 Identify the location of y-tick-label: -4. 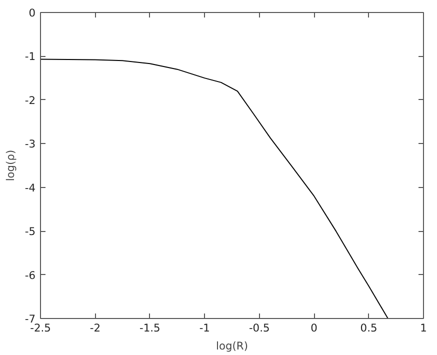
(30, 187).